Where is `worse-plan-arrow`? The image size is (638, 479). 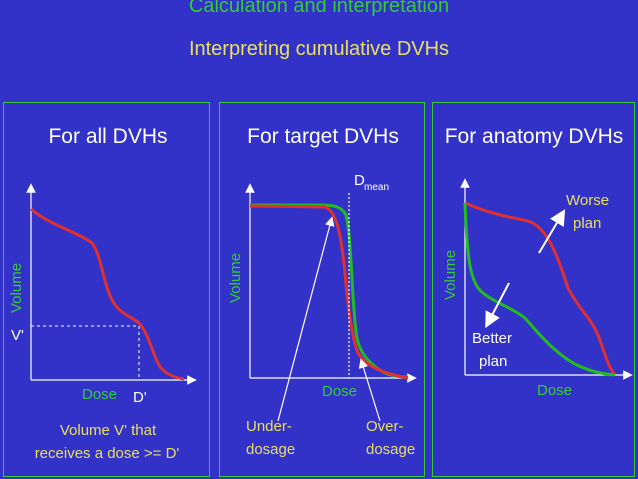 worse-plan-arrow is located at coordinates (552, 231).